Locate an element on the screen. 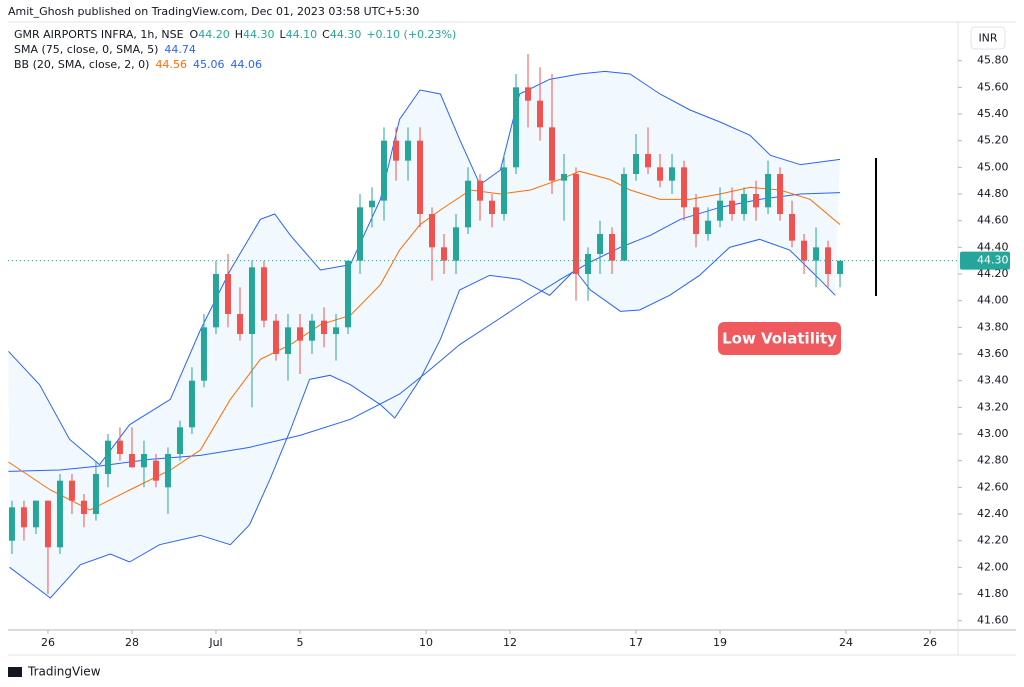 Image resolution: width=1024 pixels, height=687 pixels. y-tick-label: 45.20 is located at coordinates (993, 140).